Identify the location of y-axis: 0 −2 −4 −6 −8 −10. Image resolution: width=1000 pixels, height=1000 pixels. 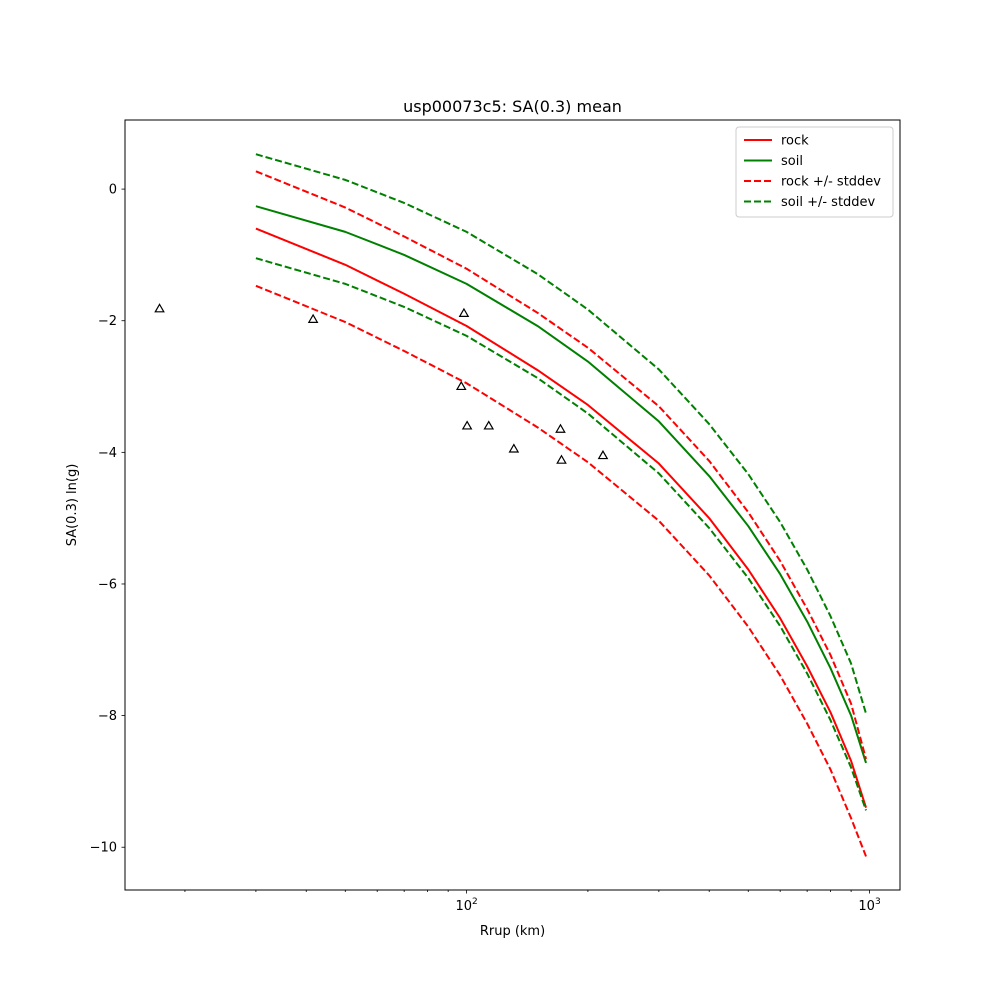
(107, 519).